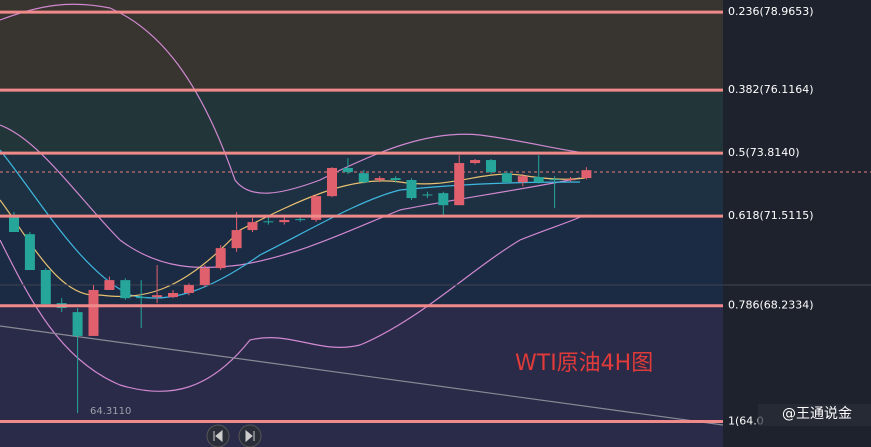 This screenshot has width=871, height=447. Describe the element at coordinates (817, 414) in the screenshot. I see `watermark: @王通说金` at that location.